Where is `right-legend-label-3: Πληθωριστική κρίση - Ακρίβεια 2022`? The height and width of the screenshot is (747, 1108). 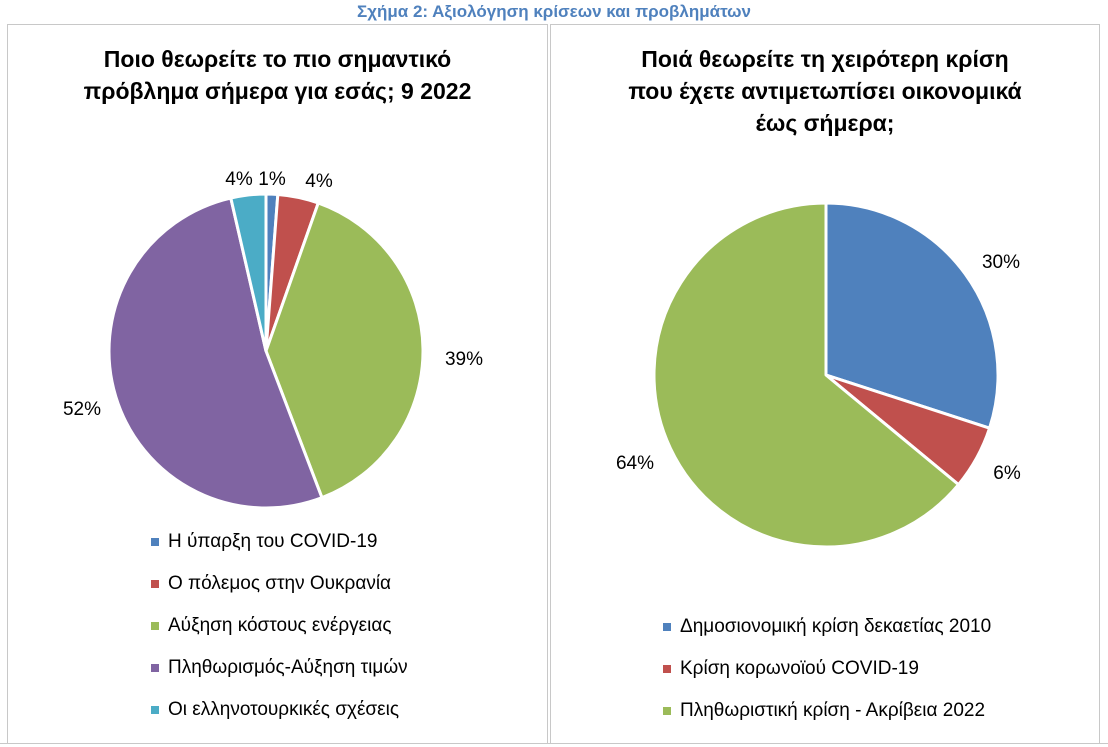 right-legend-label-3: Πληθωριστική κρίση - Ακρίβεια 2022 is located at coordinates (833, 710).